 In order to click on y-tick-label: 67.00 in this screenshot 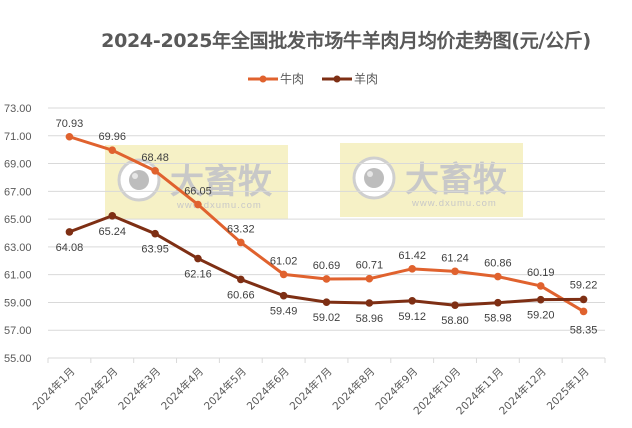, I will do `click(18, 192)`.